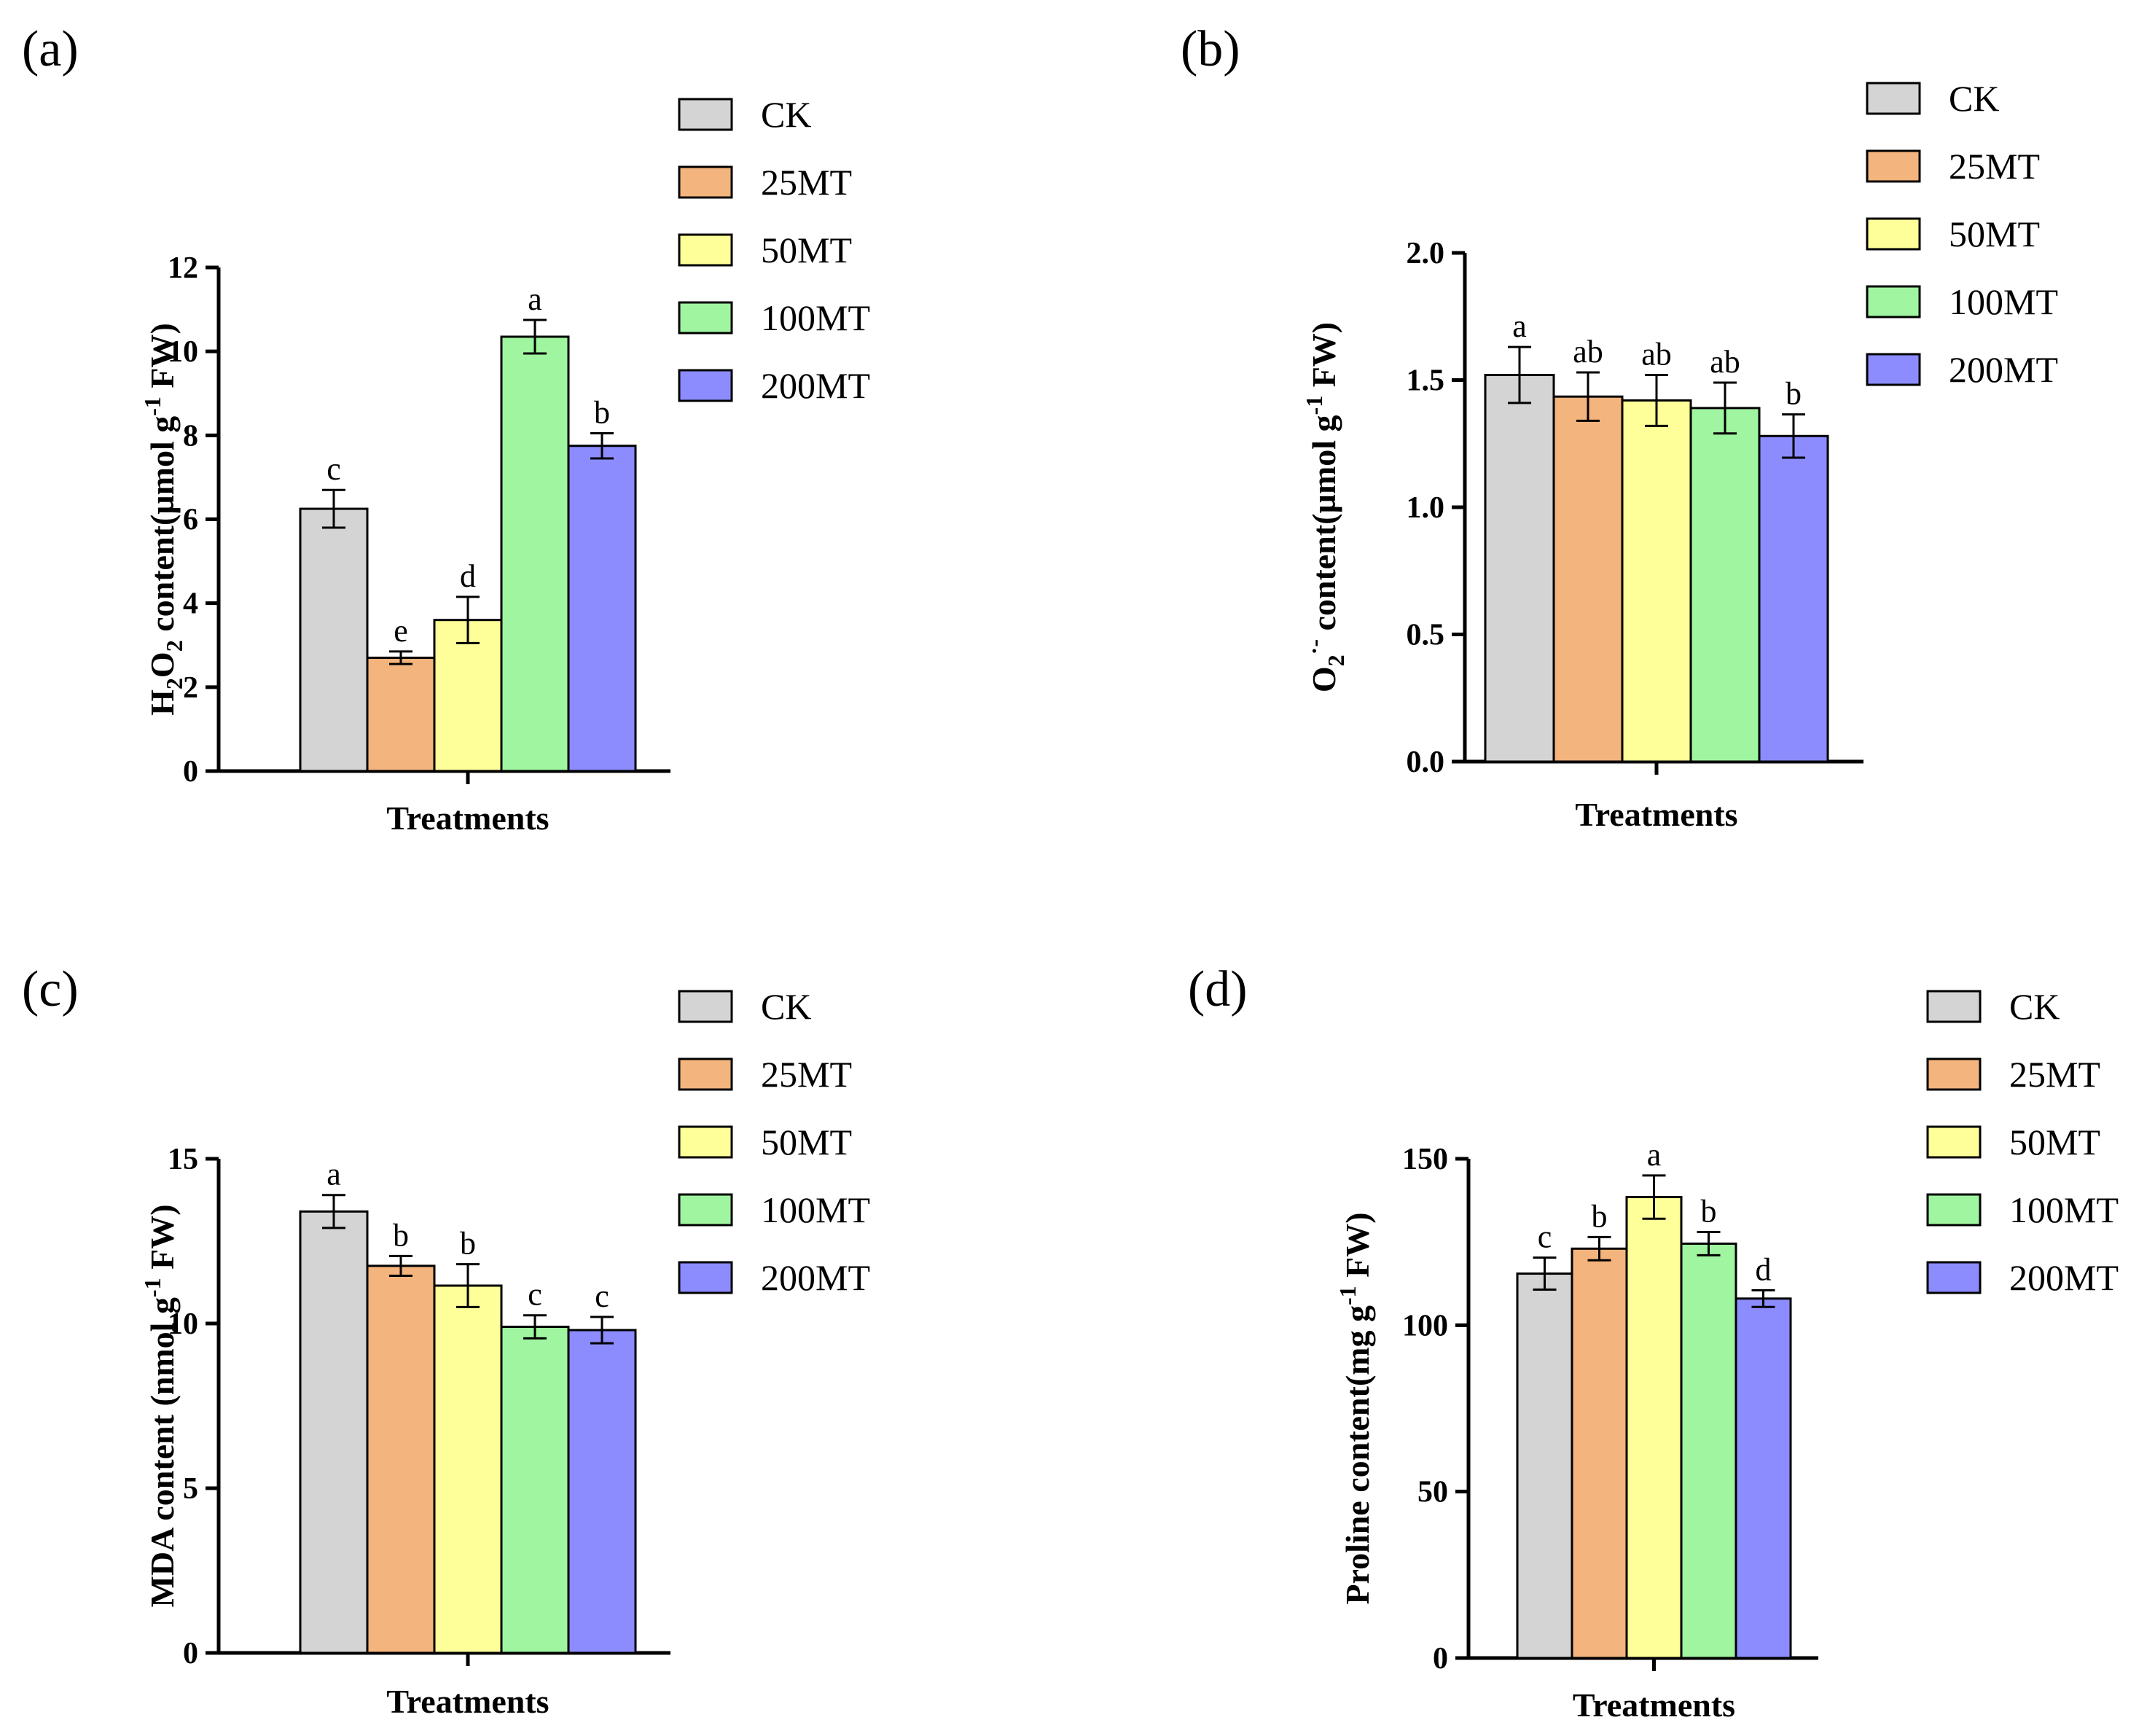 The width and height of the screenshot is (2155, 1736). What do you see at coordinates (705, 1277) in the screenshot?
I see `legend-swatch-c-200MT` at bounding box center [705, 1277].